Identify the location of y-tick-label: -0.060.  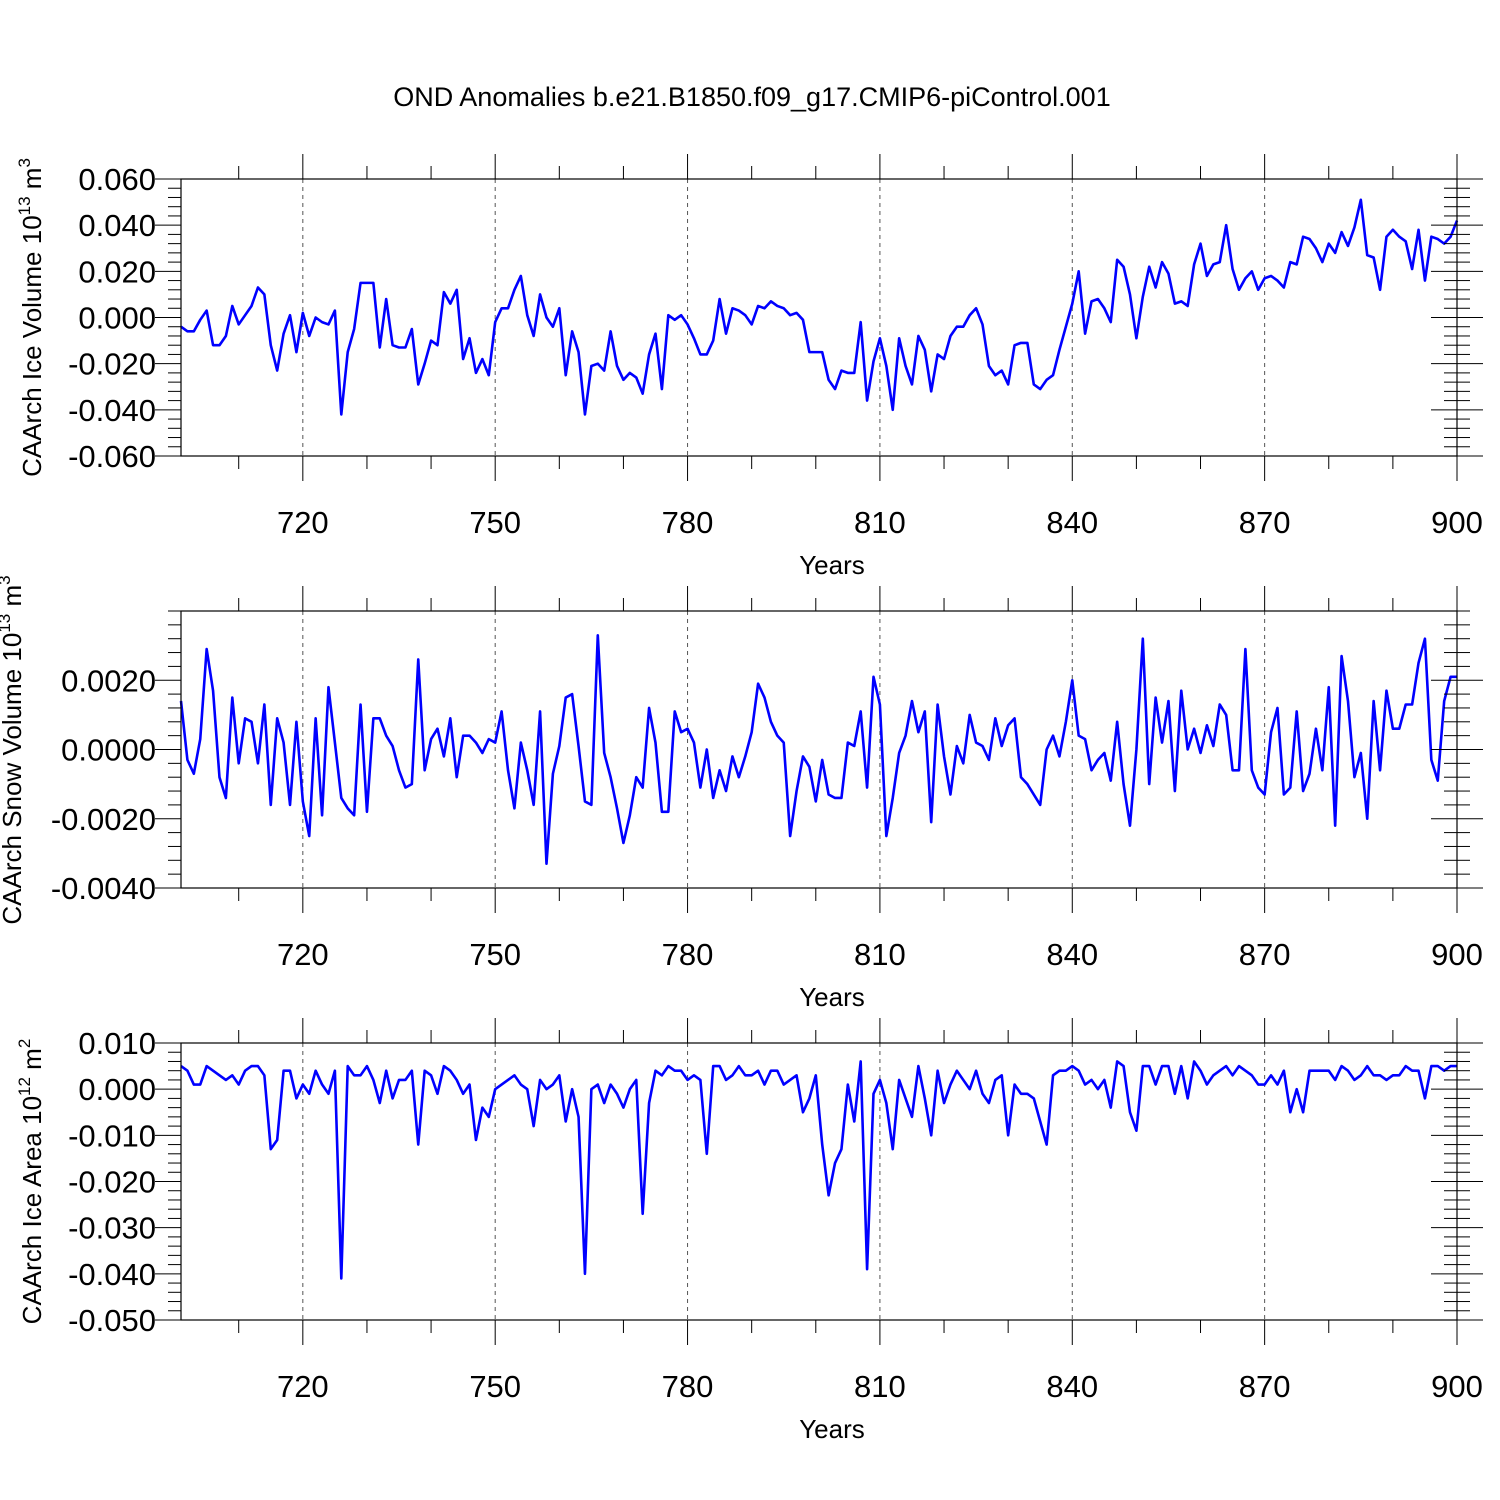
(112, 456).